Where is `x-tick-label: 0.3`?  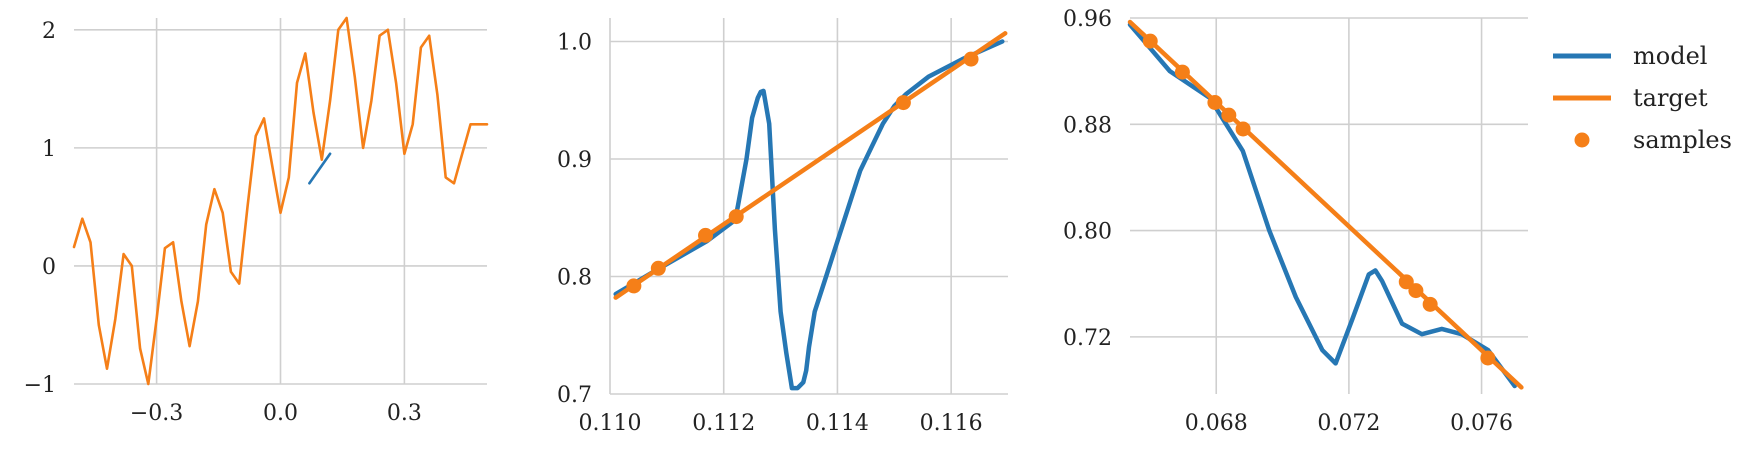
x-tick-label: 0.3 is located at coordinates (404, 413).